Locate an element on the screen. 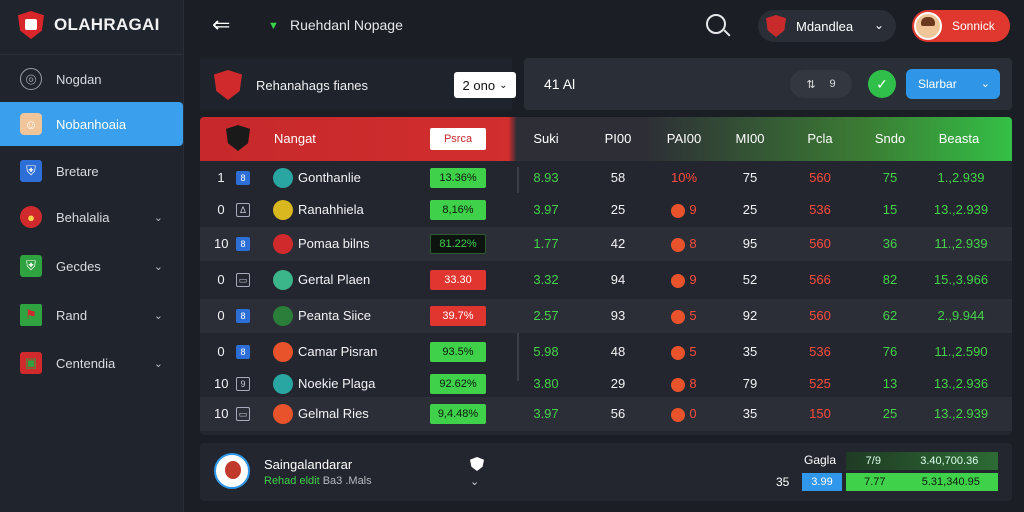  sidebar-item-4: ⛨ Gecdes ⌄ is located at coordinates (91, 266).